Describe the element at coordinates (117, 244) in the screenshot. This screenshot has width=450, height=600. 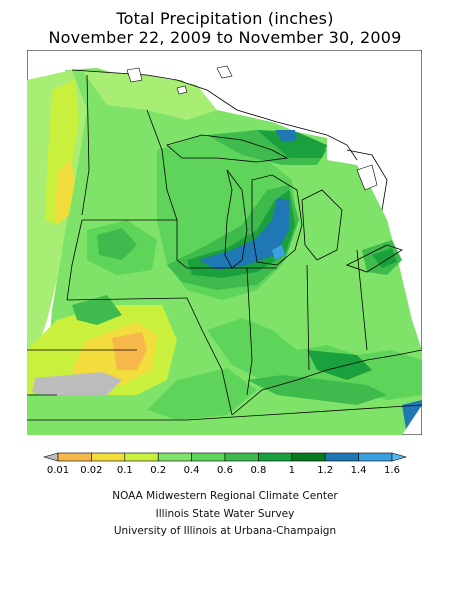
I see `precip-area-darkgreen-iowa` at that location.